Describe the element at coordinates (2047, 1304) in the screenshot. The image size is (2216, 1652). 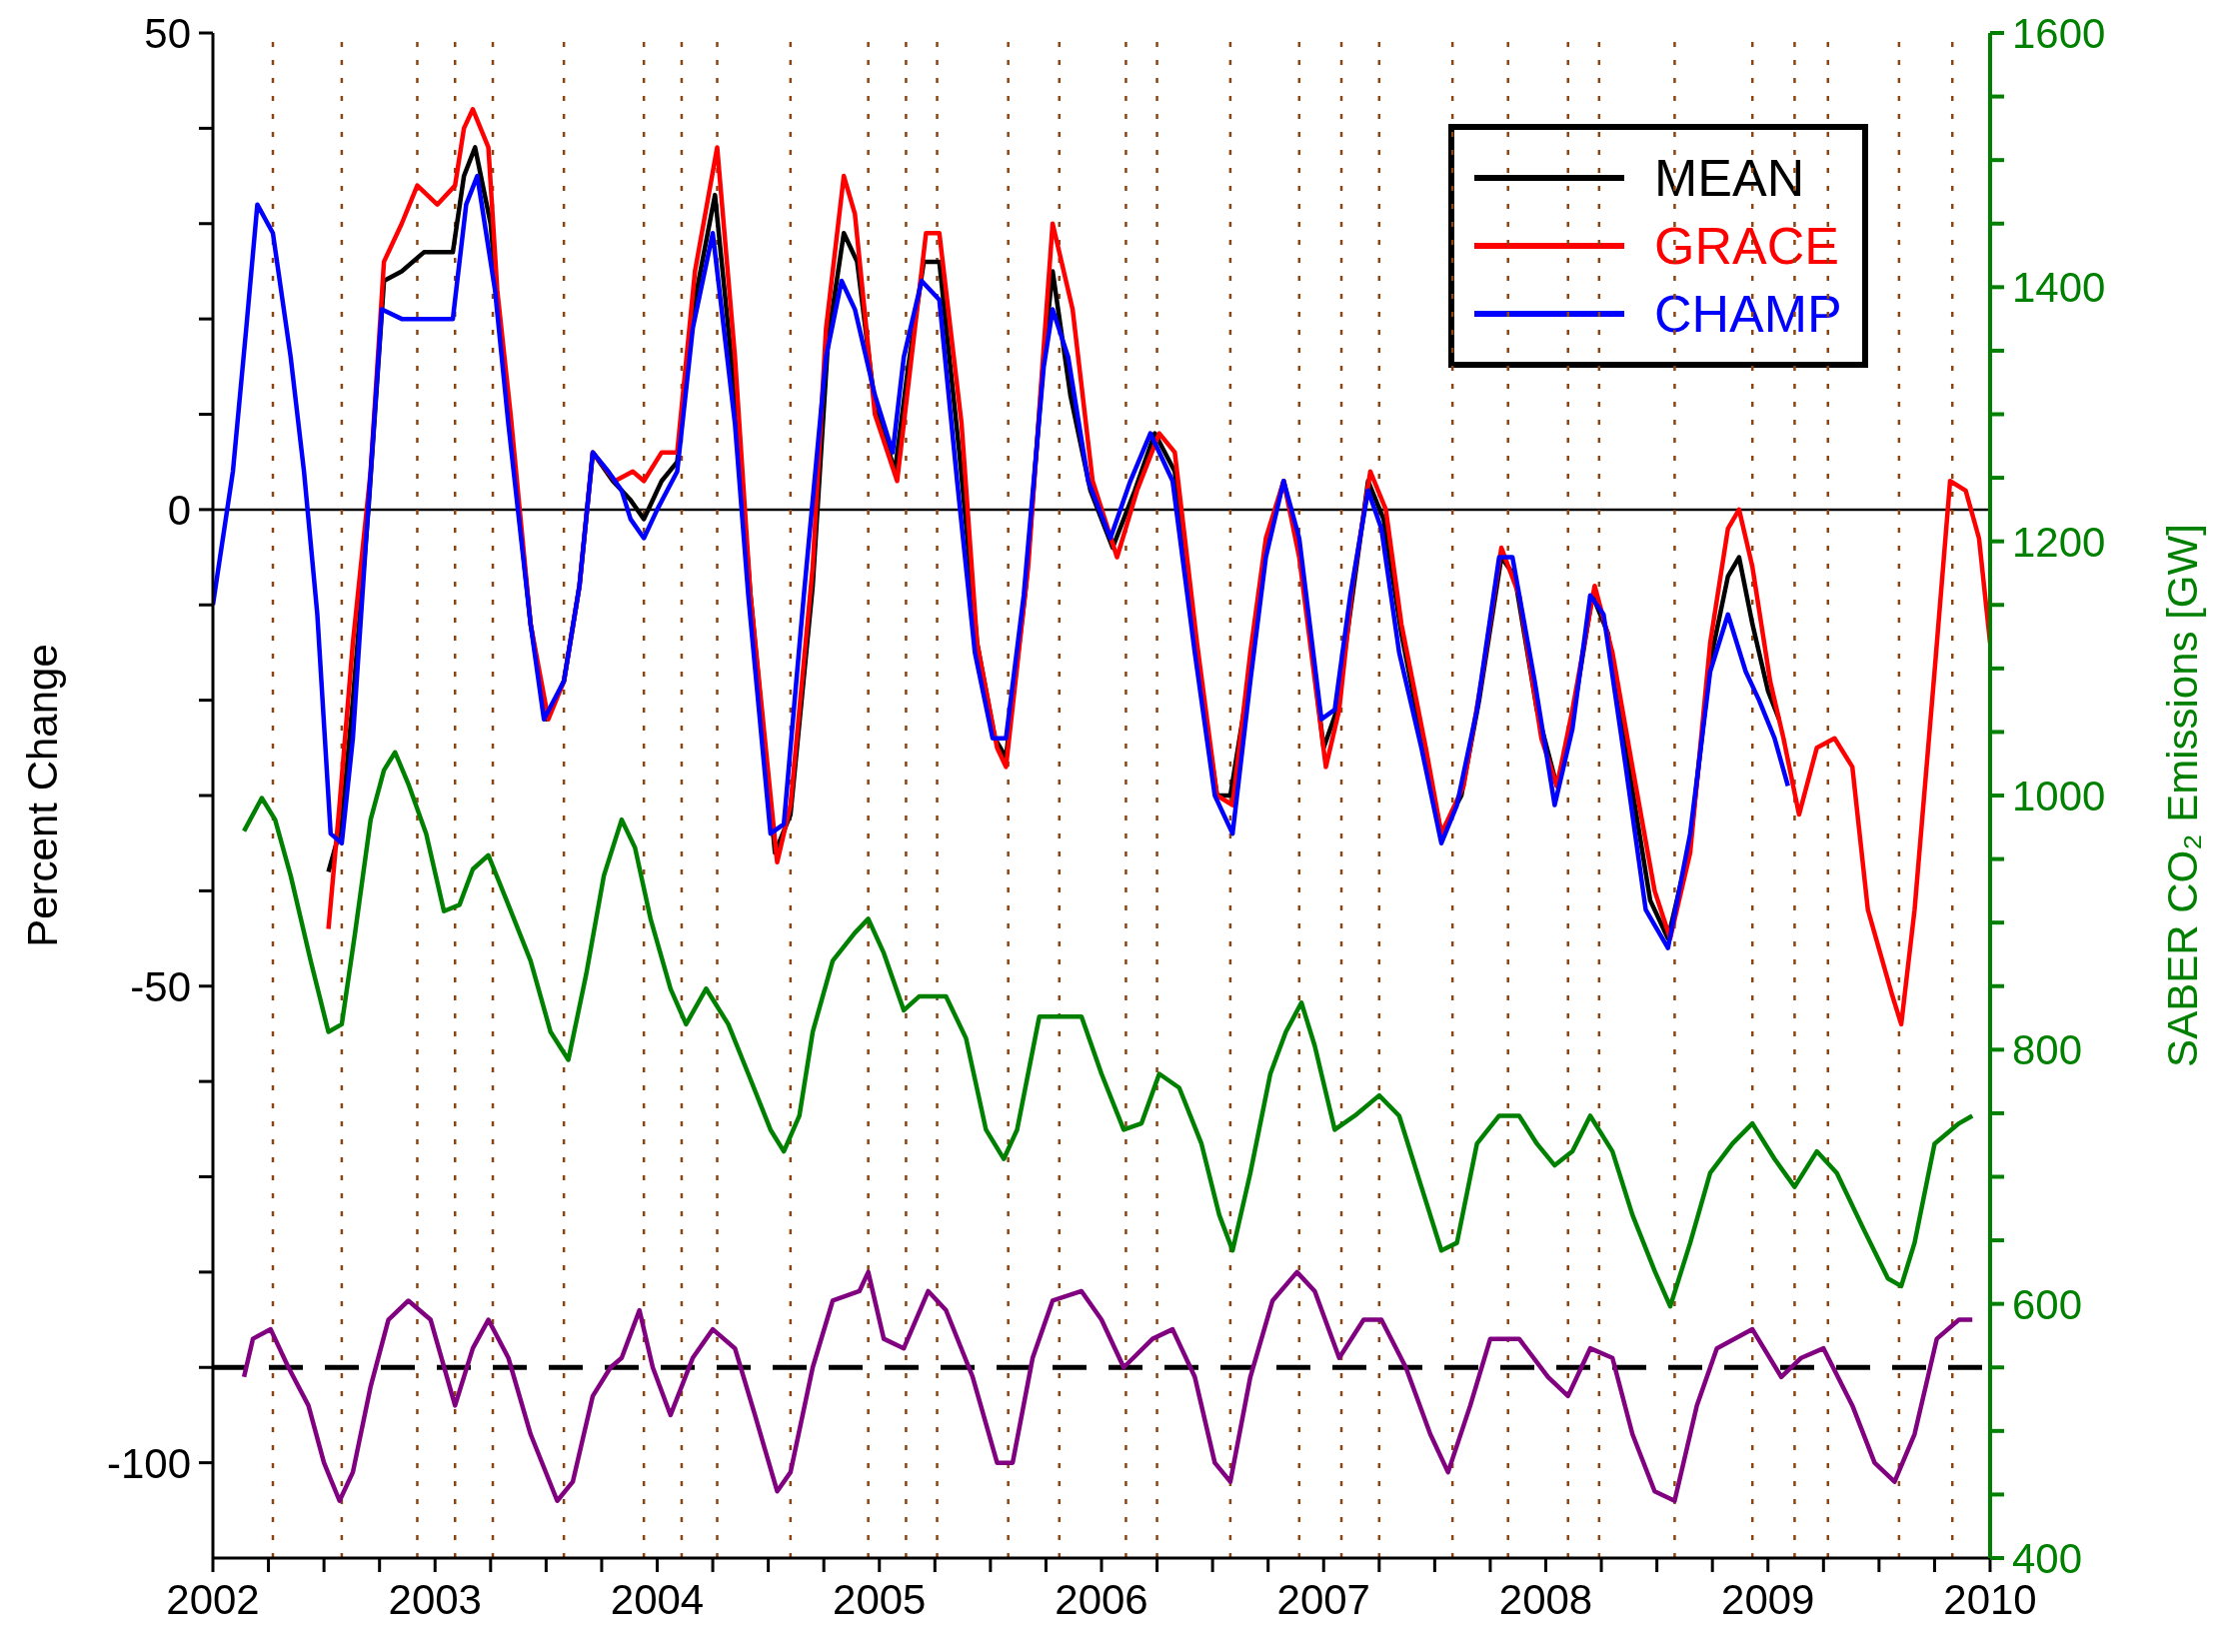
I see `y2-tick-label: 600` at that location.